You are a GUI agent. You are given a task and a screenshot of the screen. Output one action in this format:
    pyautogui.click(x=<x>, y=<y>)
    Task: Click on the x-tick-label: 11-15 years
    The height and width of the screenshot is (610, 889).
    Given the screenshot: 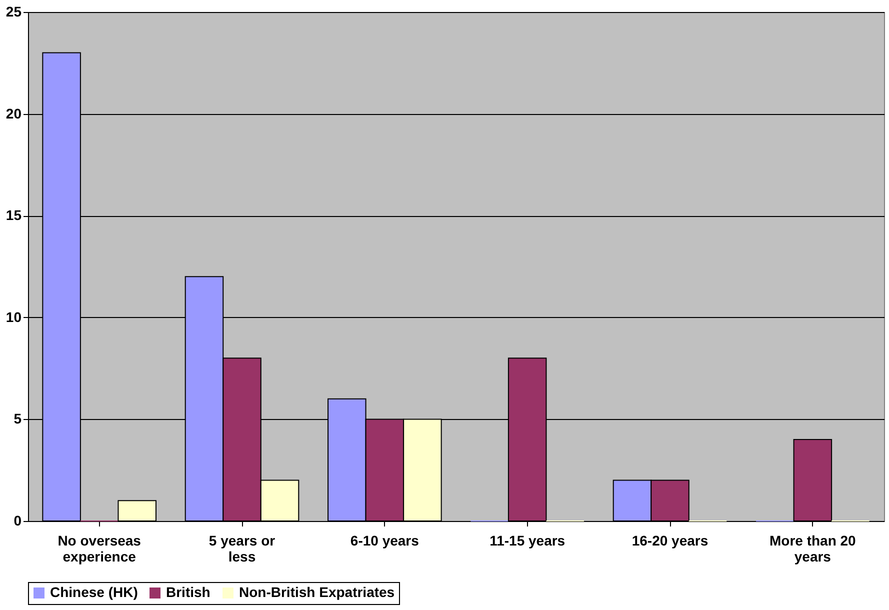 What is the action you would take?
    pyautogui.click(x=528, y=540)
    